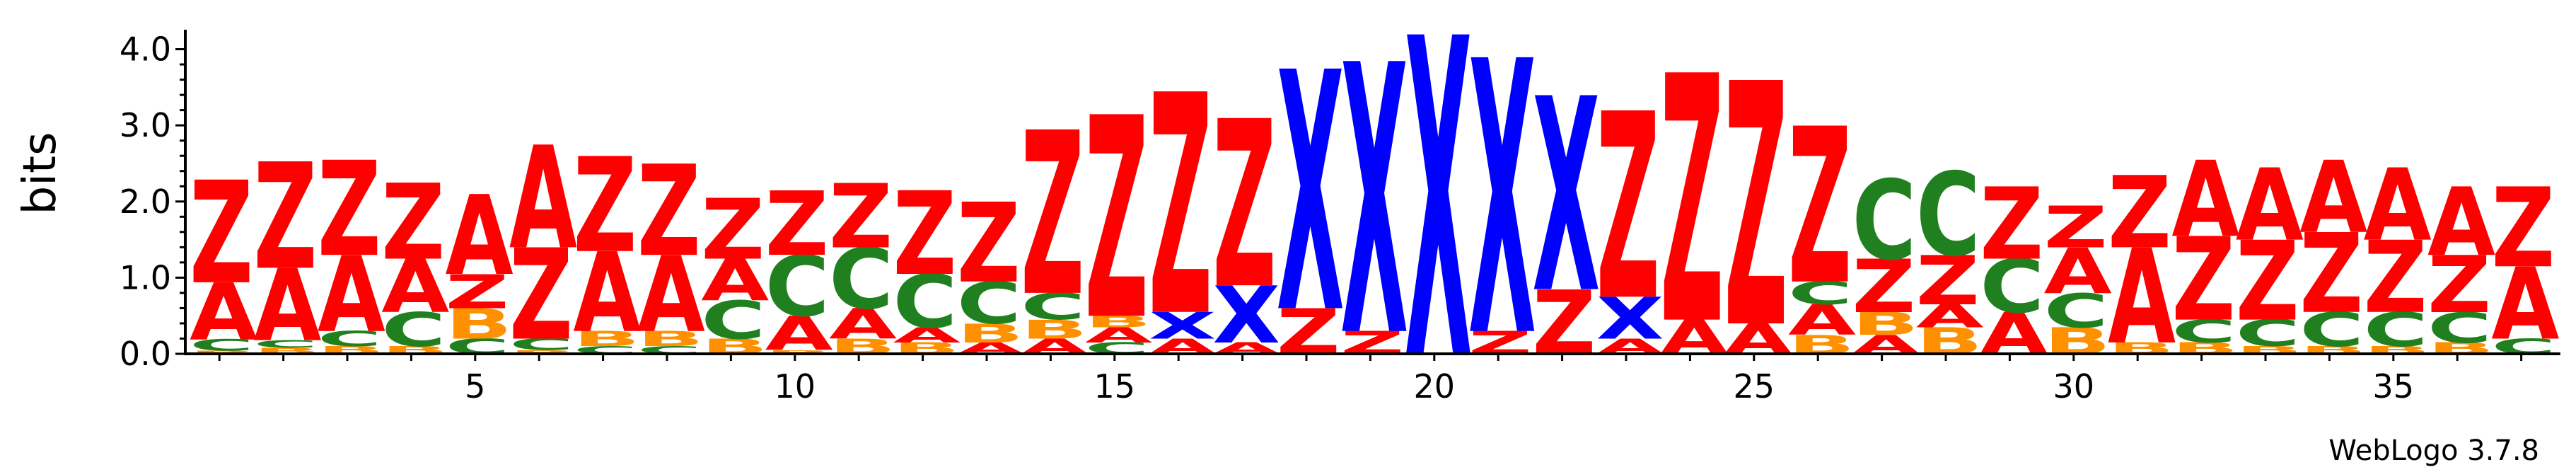 The height and width of the screenshot is (472, 2576). What do you see at coordinates (1758, 209) in the screenshot?
I see `logo-column-25: AZ` at bounding box center [1758, 209].